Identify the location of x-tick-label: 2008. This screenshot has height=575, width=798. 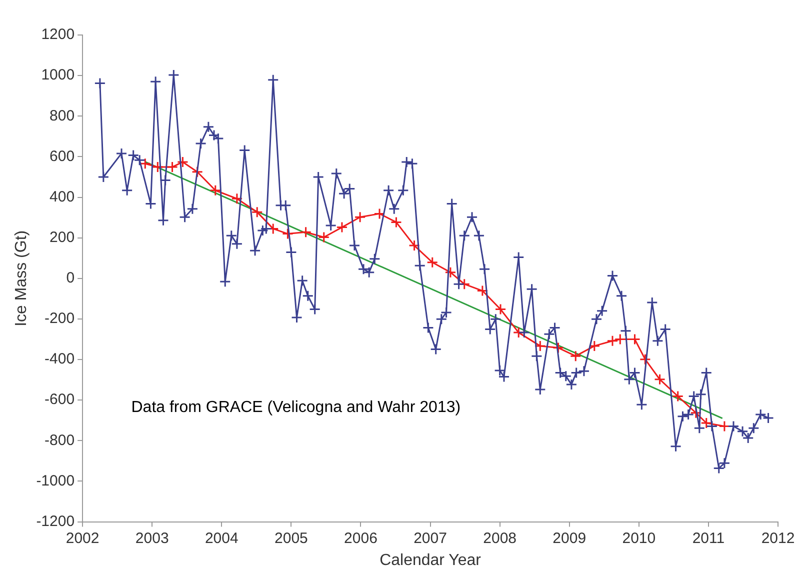
(500, 538).